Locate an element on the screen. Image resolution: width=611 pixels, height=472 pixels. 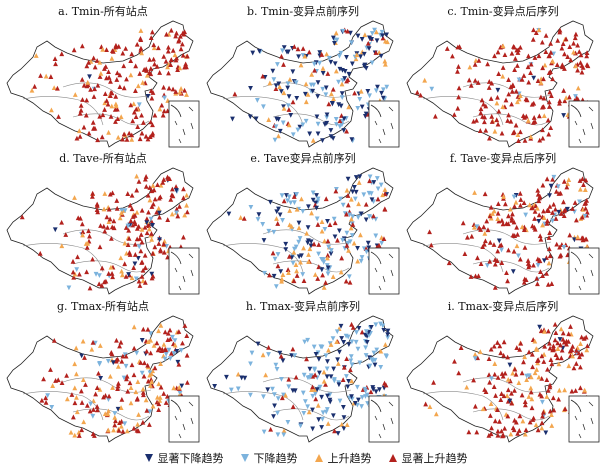
panel-title: b. Tmin-变异点前序列 is located at coordinates (303, 11).